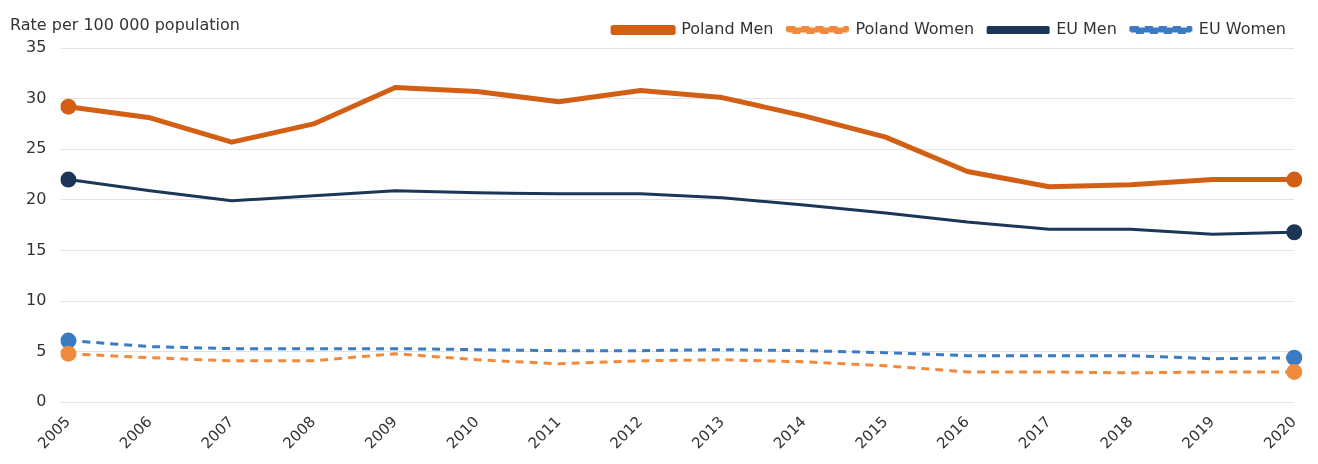  What do you see at coordinates (915, 29) in the screenshot?
I see `legend-label: Poland Women` at bounding box center [915, 29].